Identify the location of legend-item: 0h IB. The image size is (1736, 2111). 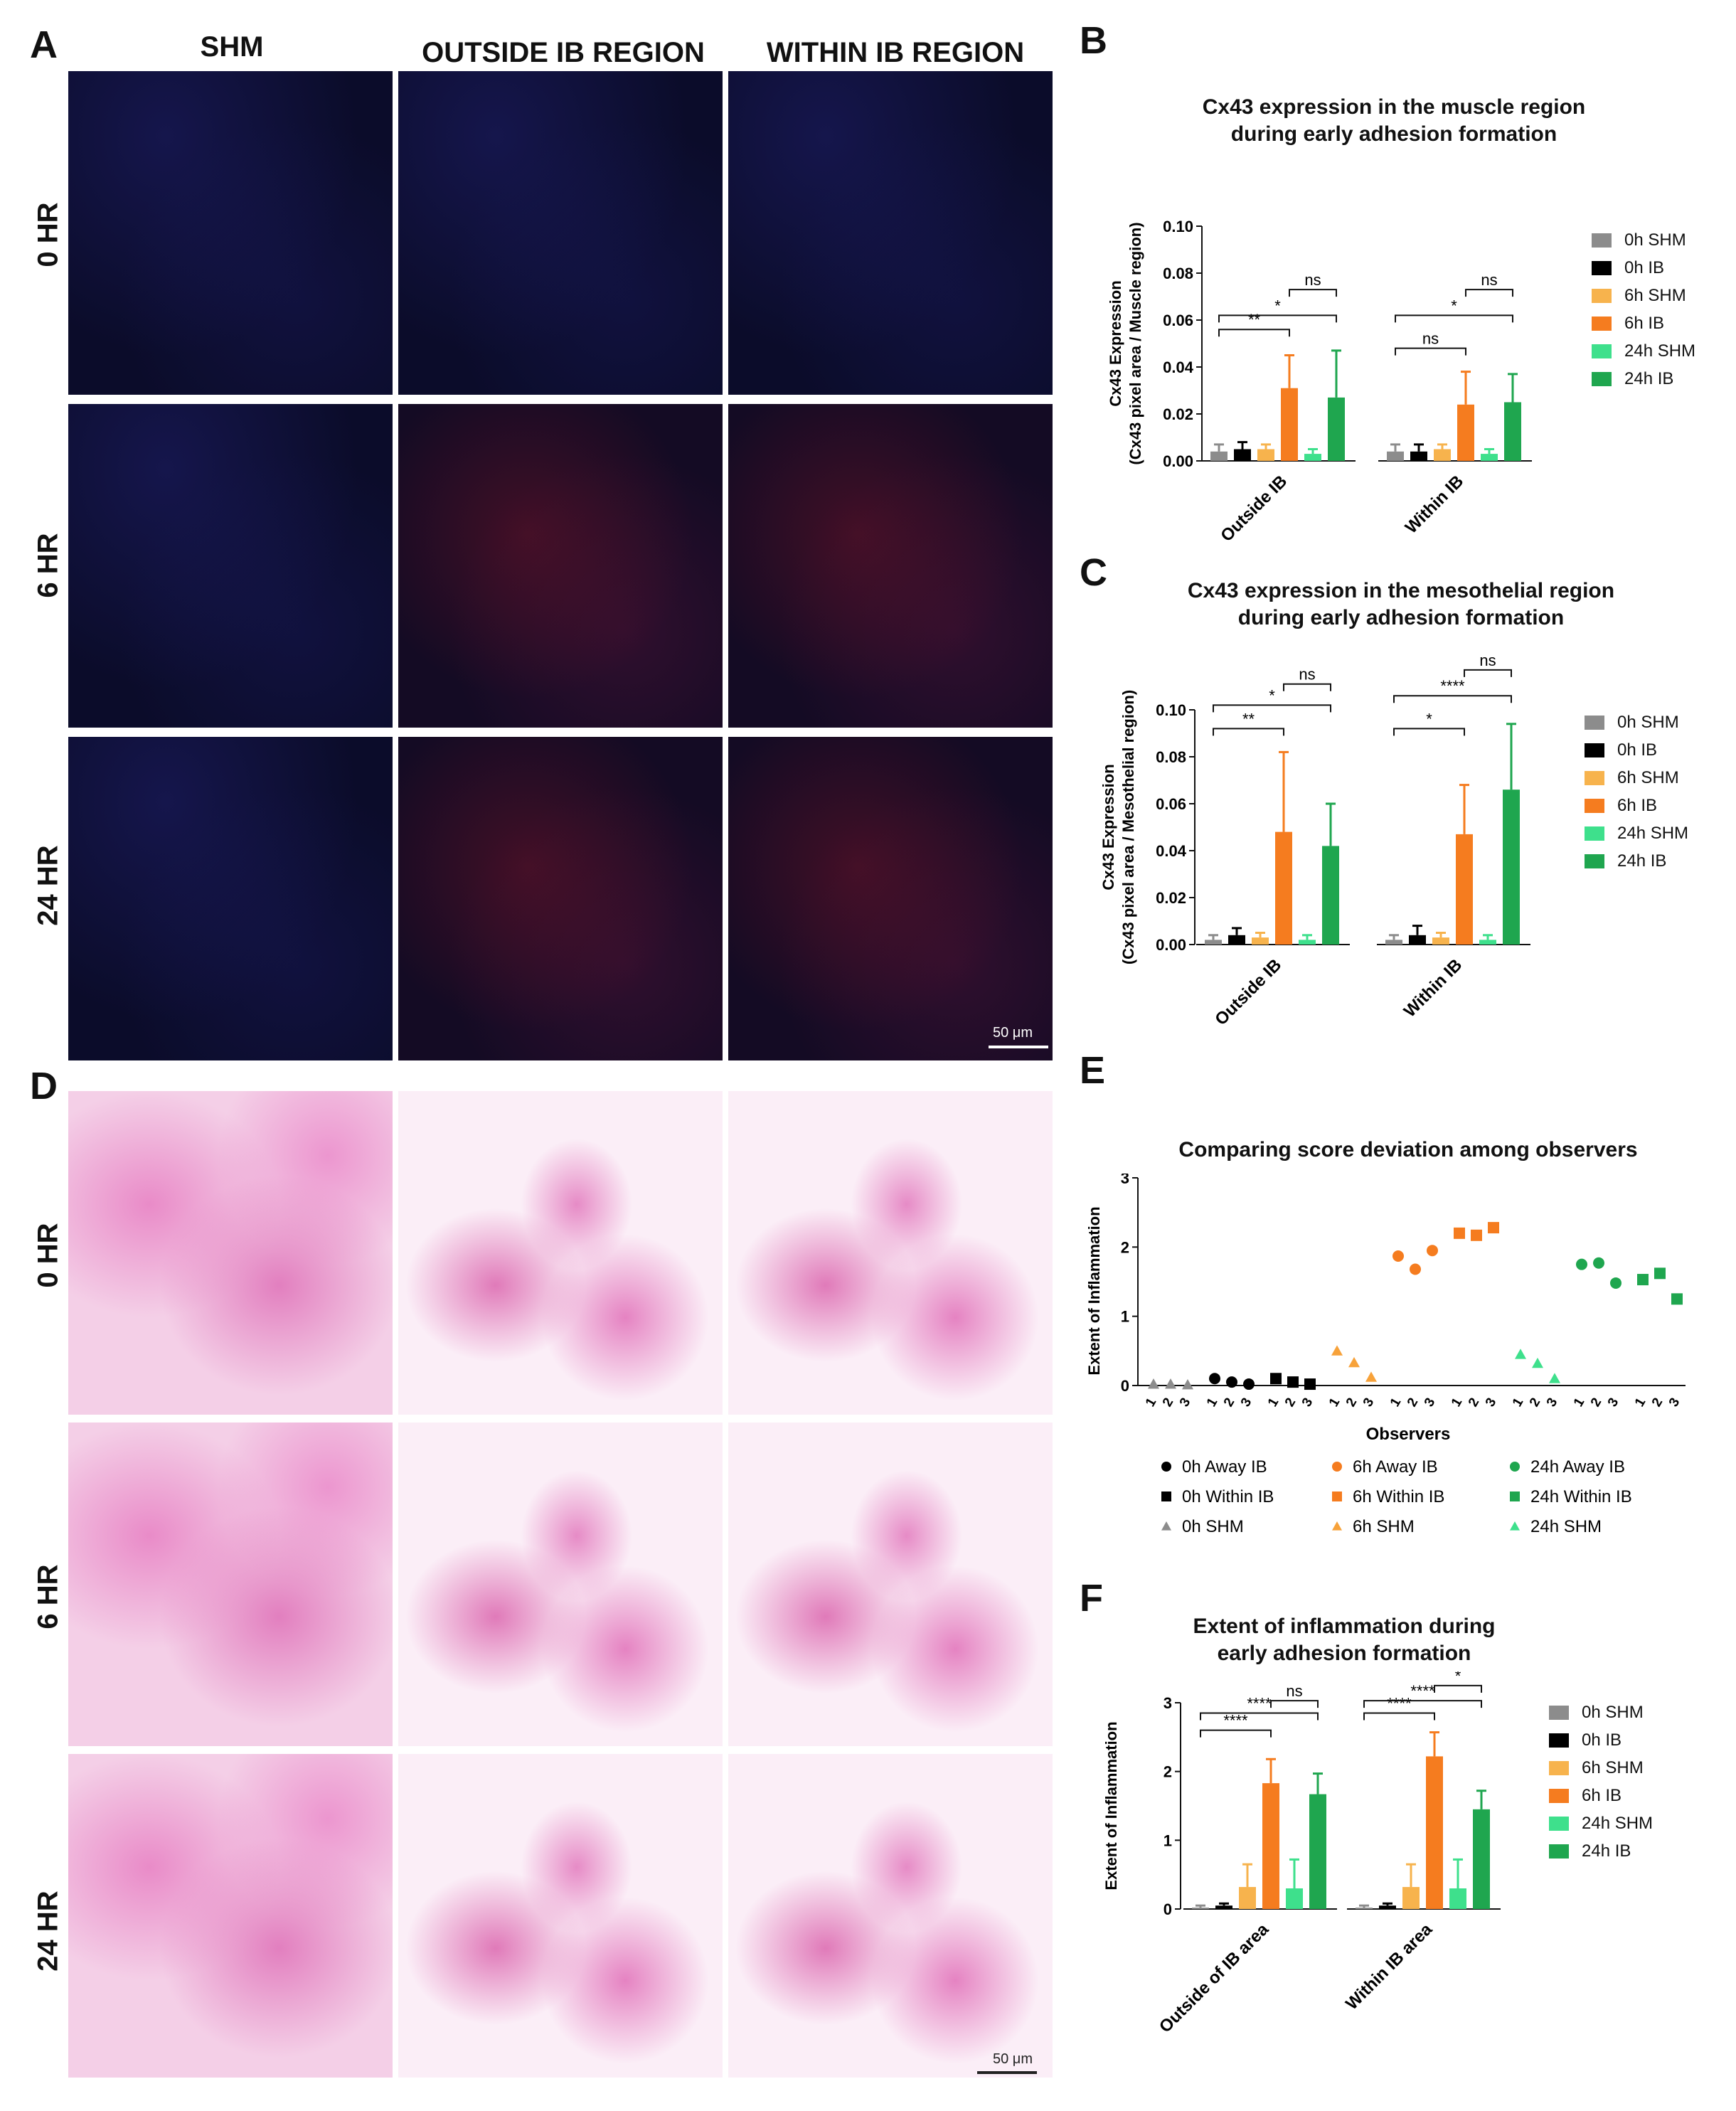
(1636, 750).